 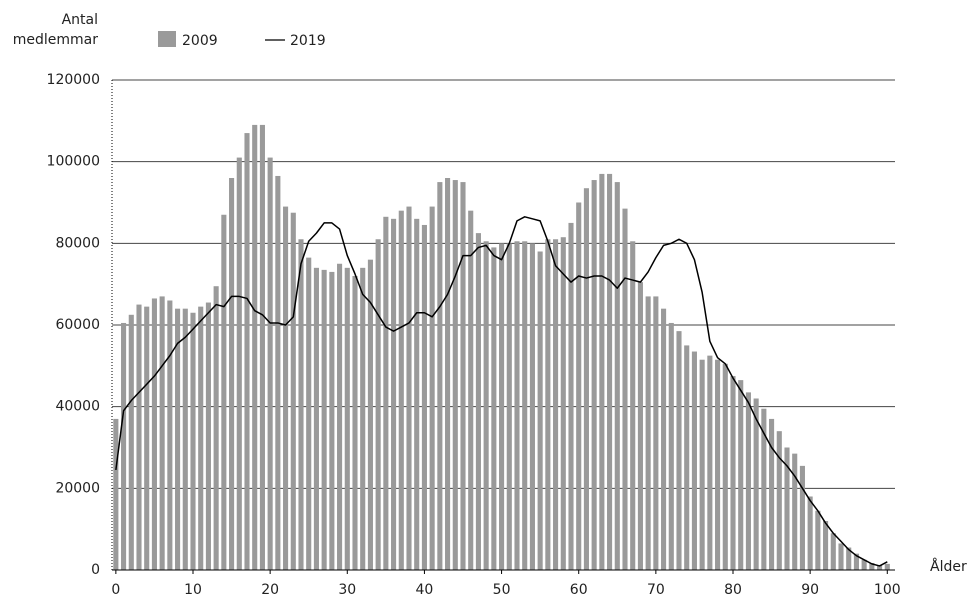 I want to click on y-tick-label: 100000, so click(x=73, y=162).